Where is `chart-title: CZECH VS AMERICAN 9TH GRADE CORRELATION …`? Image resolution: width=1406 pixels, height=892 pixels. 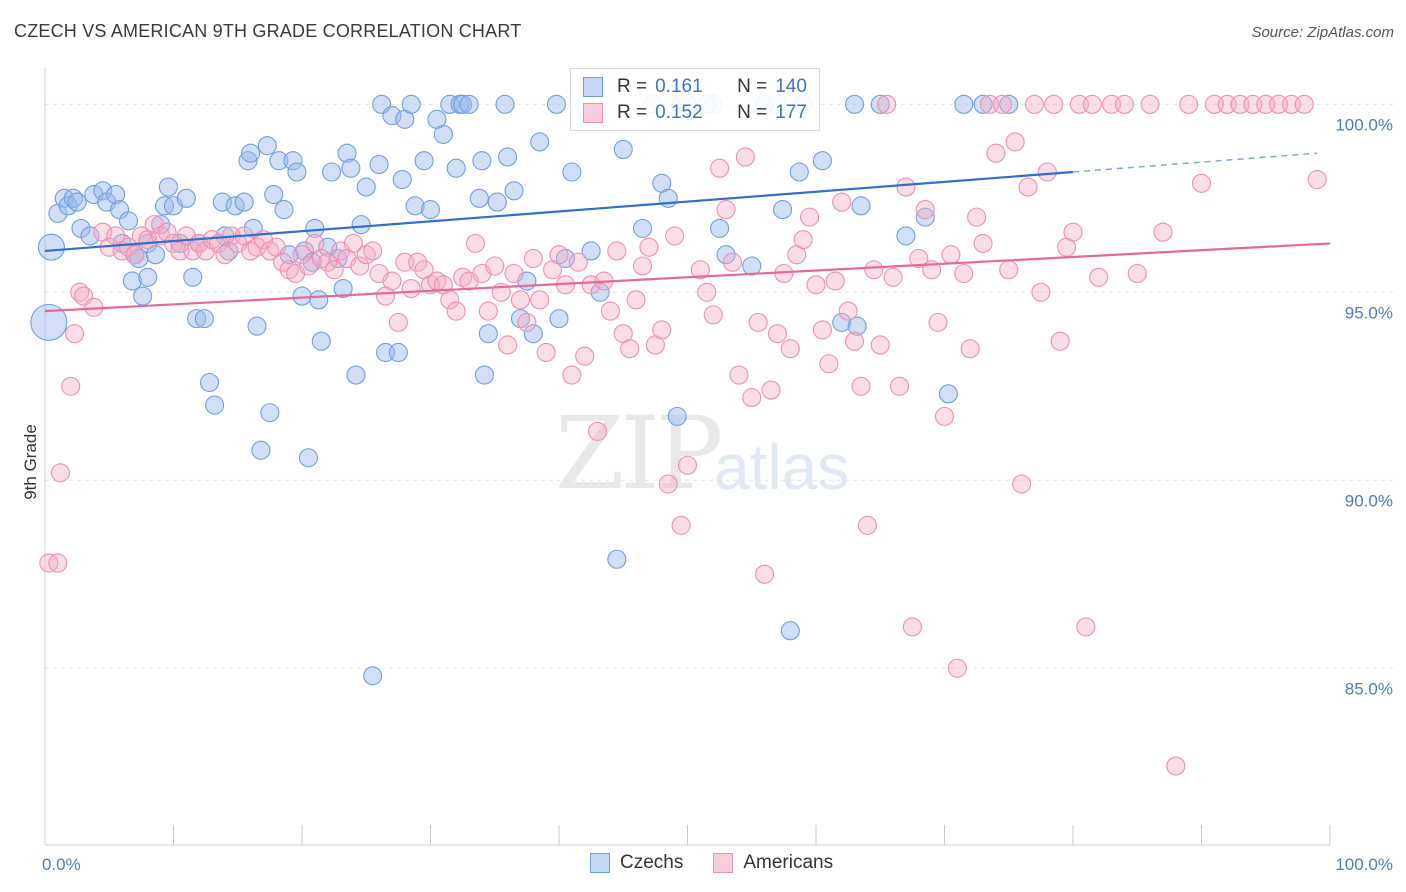
chart-title: CZECH VS AMERICAN 9TH GRADE CORRELATION … is located at coordinates (268, 31).